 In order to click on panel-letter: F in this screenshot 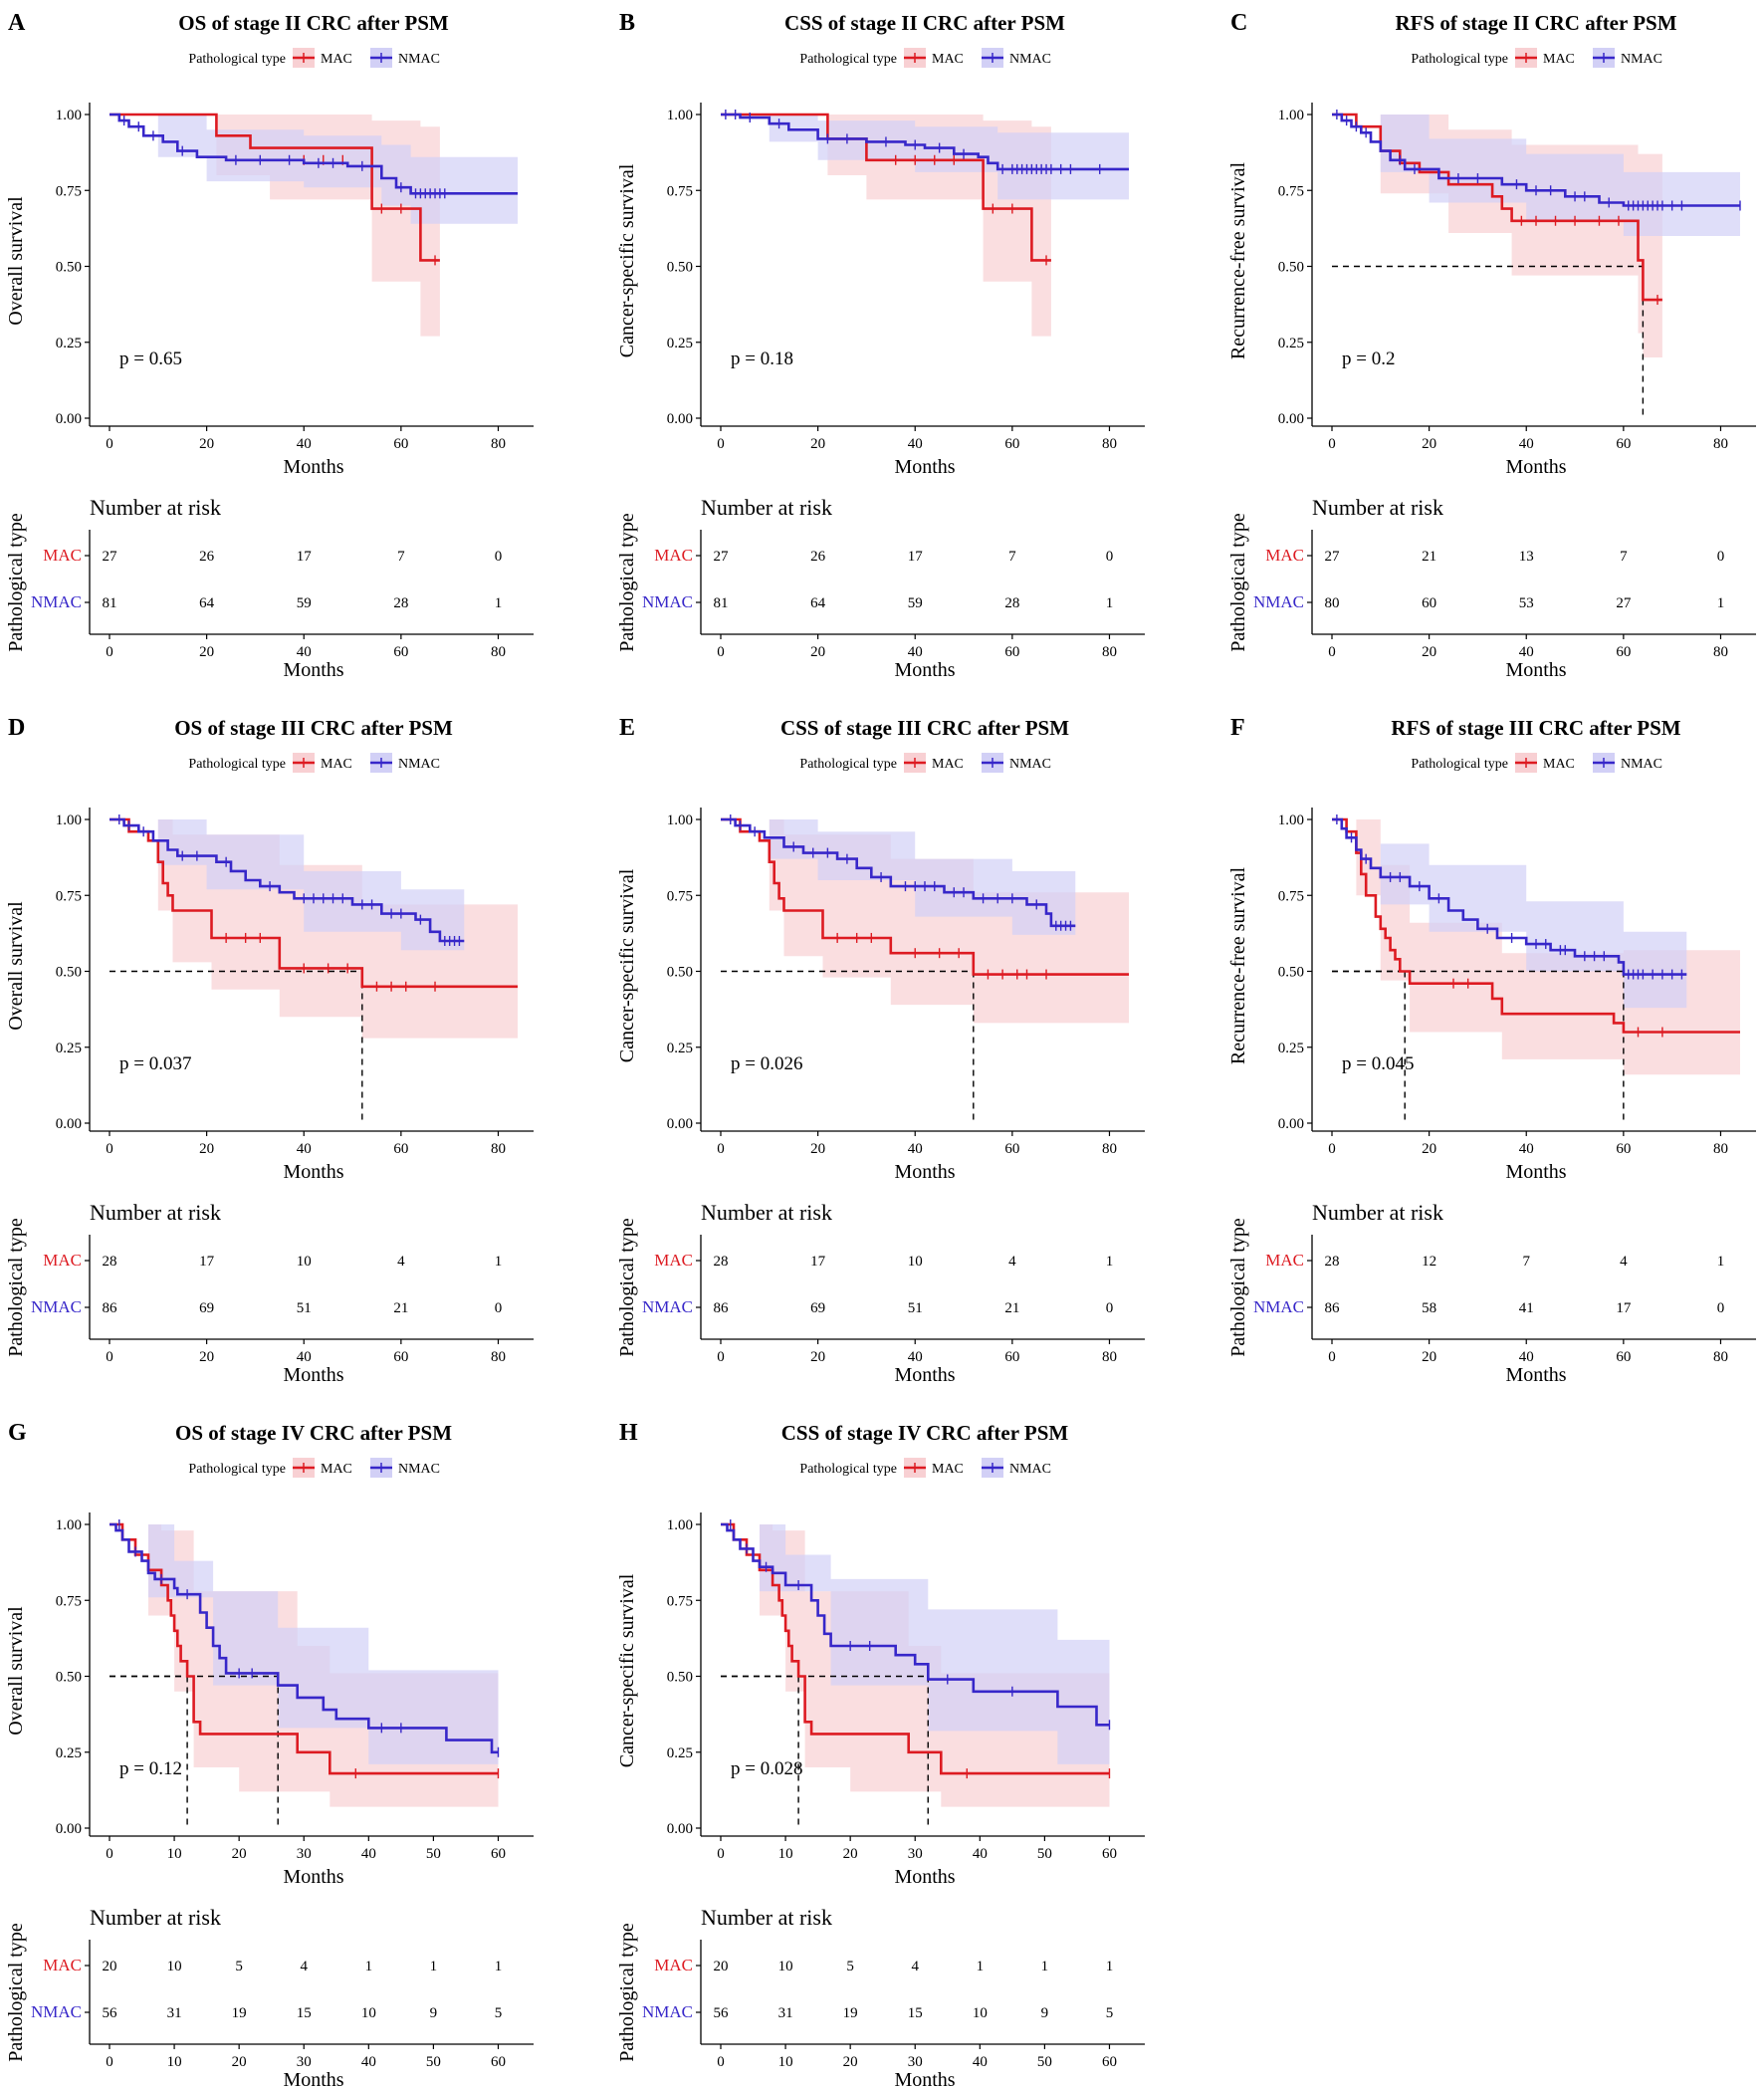, I will do `click(1237, 728)`.